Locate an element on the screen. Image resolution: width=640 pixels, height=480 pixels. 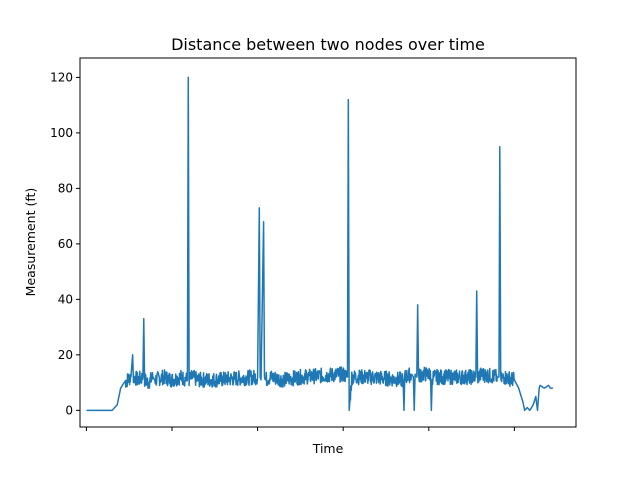
y-tick-label: 20 is located at coordinates (65, 355).